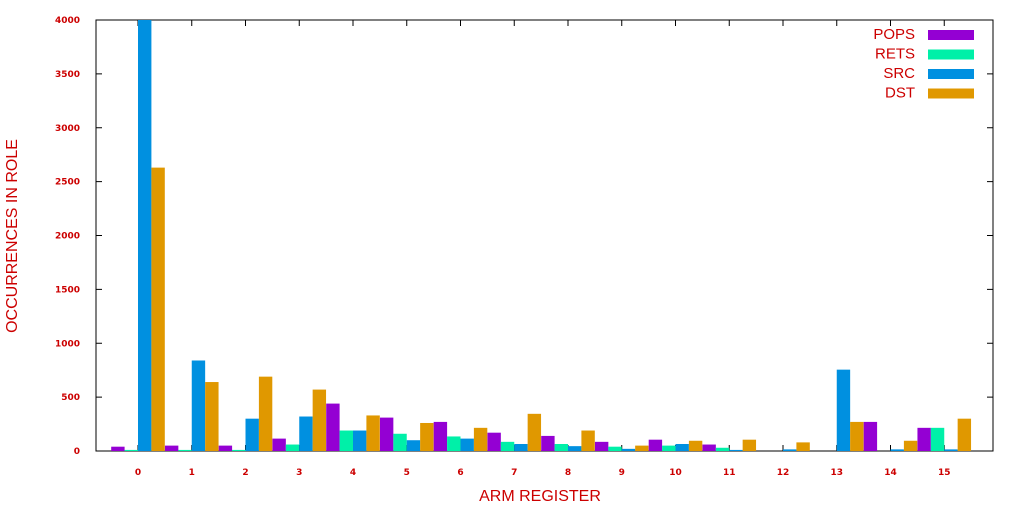 This screenshot has height=512, width=1024. I want to click on y-tick-label: 3000, so click(67, 129).